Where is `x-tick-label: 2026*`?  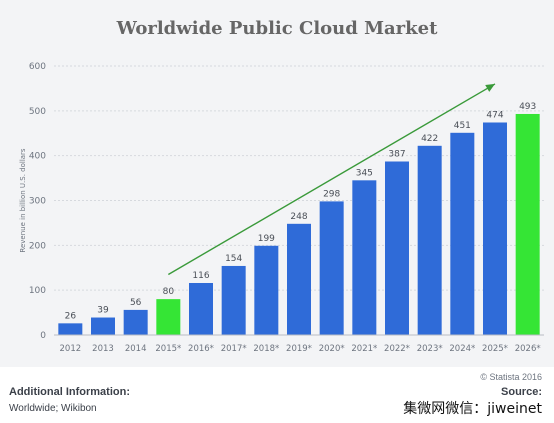
x-tick-label: 2026* is located at coordinates (528, 349).